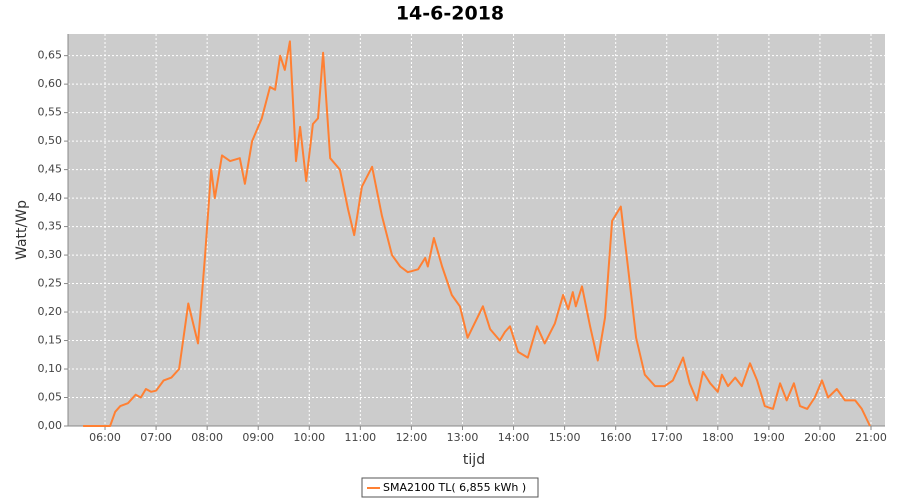 The width and height of the screenshot is (900, 500). What do you see at coordinates (50, 425) in the screenshot?
I see `y-tick-label: 0,00` at bounding box center [50, 425].